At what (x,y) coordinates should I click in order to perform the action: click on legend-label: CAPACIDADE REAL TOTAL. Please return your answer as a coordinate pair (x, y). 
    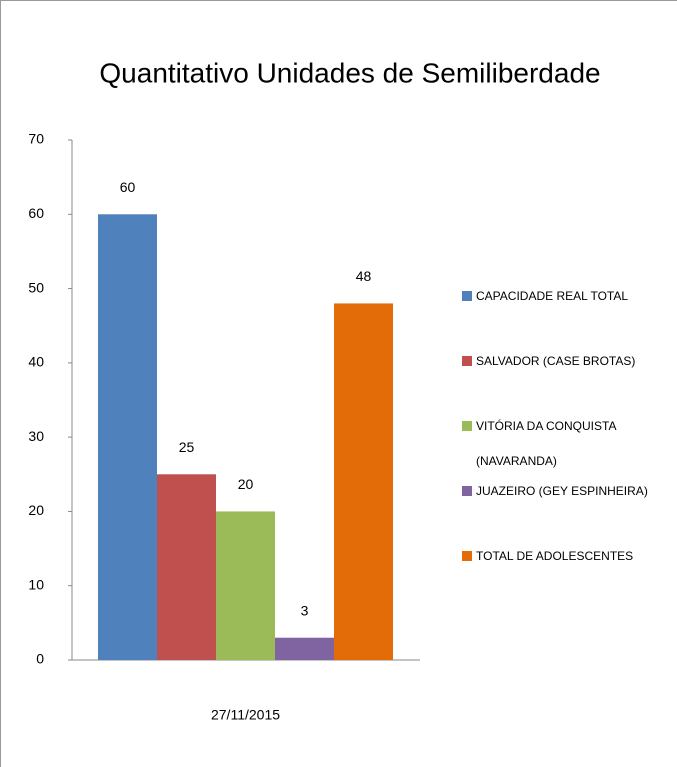
    Looking at the image, I should click on (552, 296).